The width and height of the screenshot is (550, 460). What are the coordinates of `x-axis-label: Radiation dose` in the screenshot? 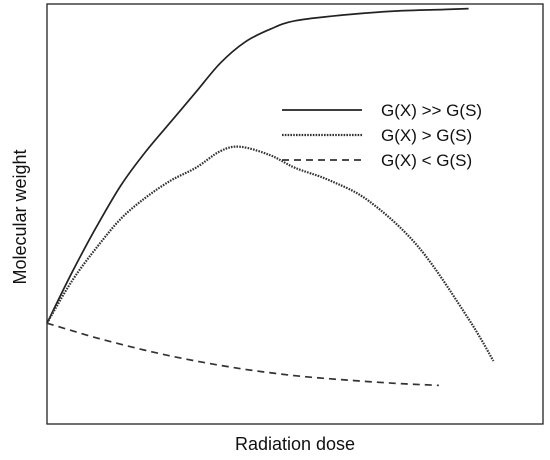 It's located at (295, 444).